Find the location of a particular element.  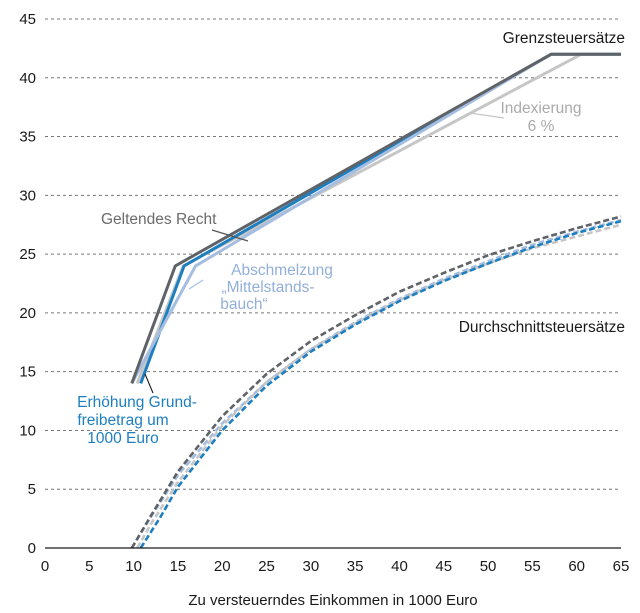

y-tick-label: 40 is located at coordinates (27, 78).